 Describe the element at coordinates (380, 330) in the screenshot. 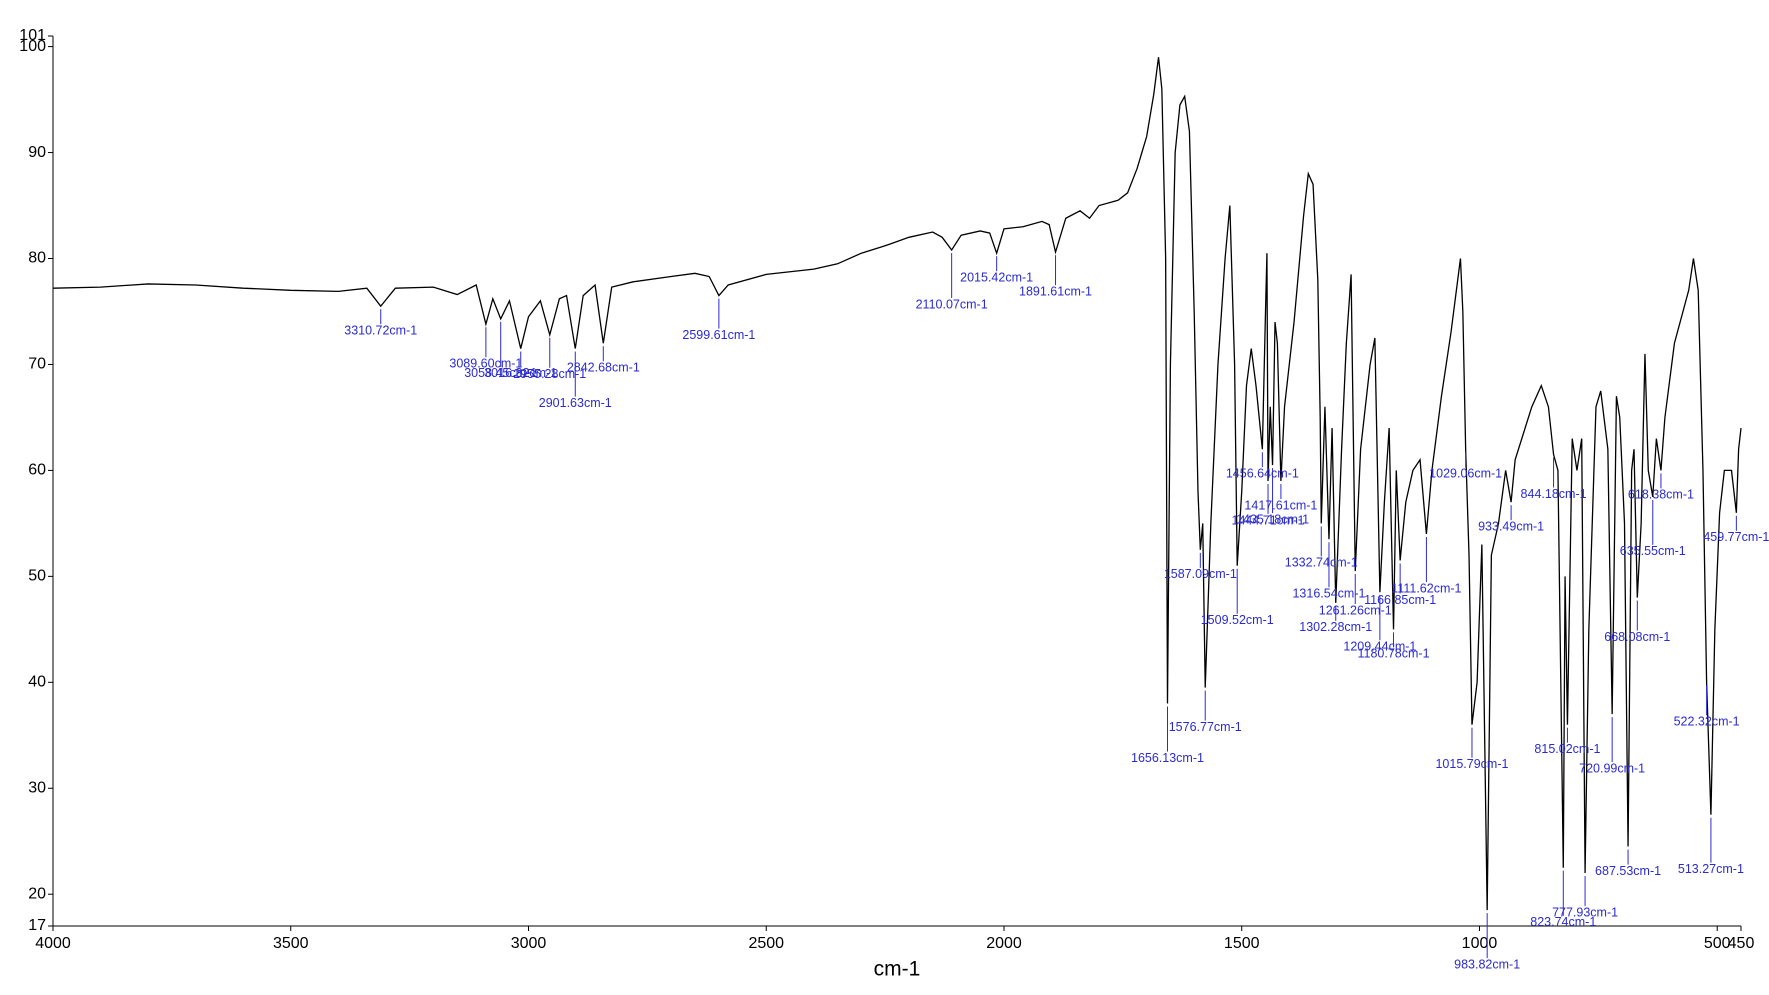

I see `peak-label: 3310.72cm-1` at that location.